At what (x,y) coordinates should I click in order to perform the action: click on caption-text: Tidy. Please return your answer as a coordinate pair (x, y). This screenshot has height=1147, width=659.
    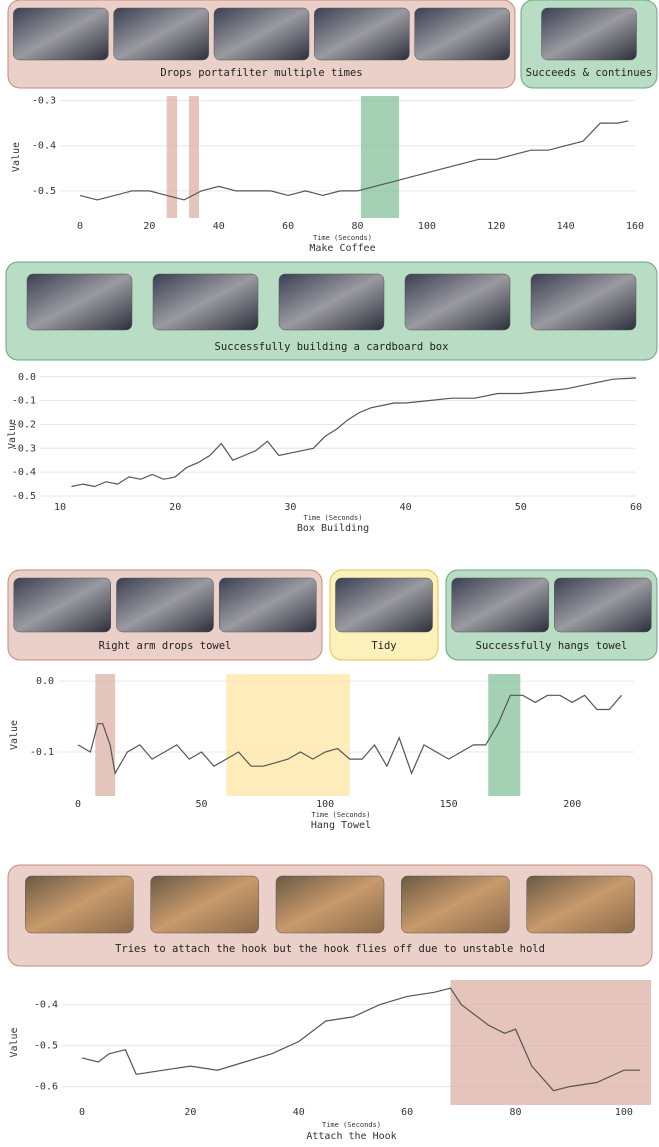
    Looking at the image, I should click on (383, 646).